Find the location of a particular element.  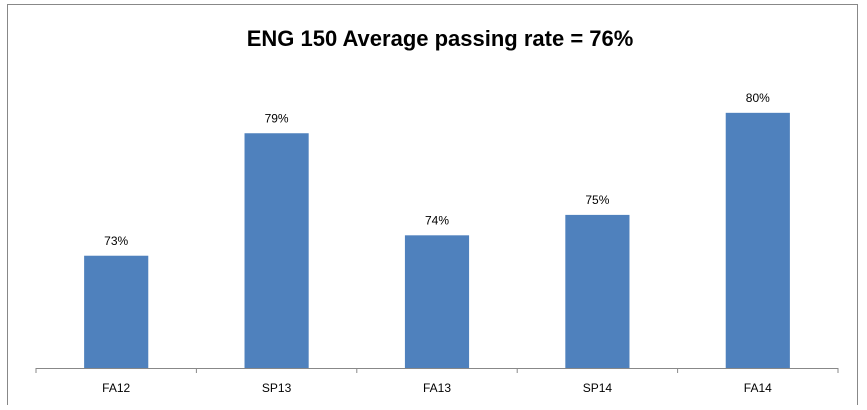

data-label: 74% is located at coordinates (437, 220).